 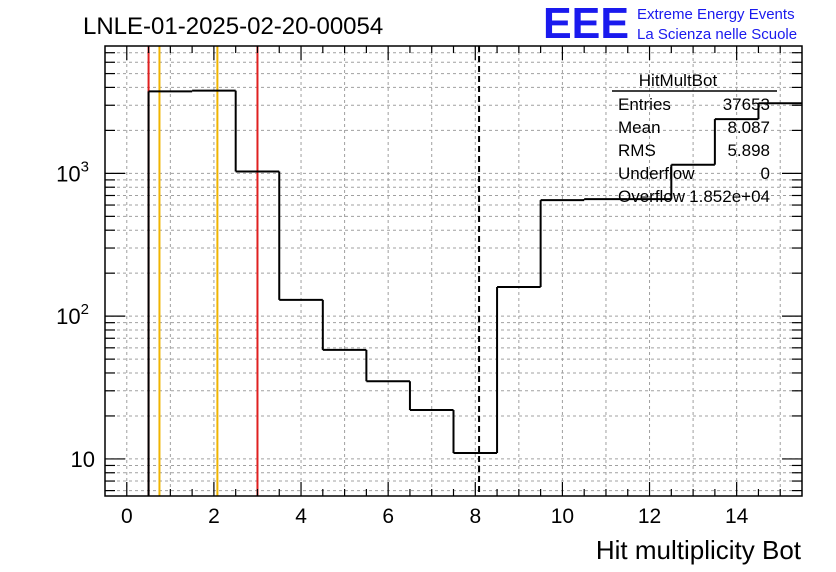 I want to click on stats-row-value: 37653, so click(x=746, y=104).